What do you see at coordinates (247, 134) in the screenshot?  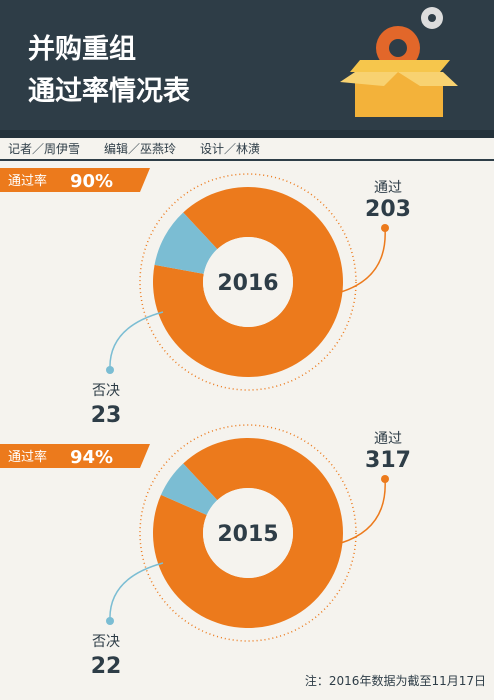 I see `header-strip` at bounding box center [247, 134].